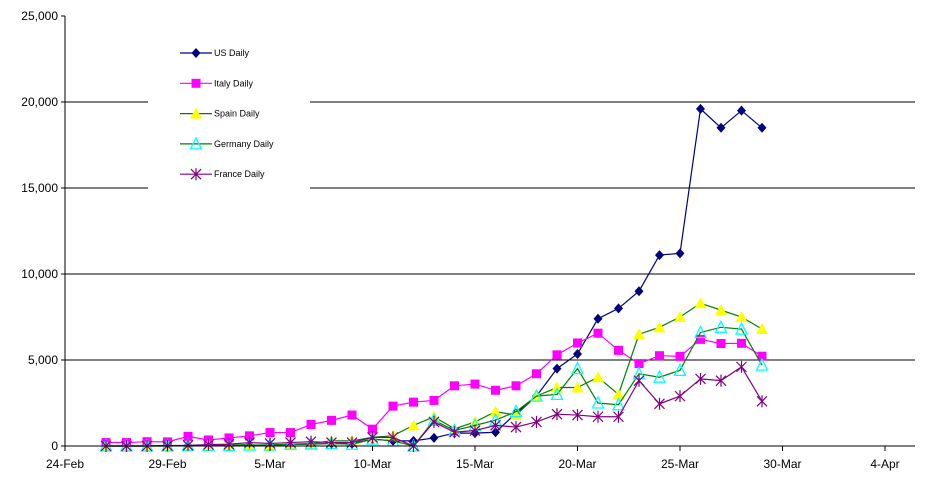  I want to click on legend-item-germany-daily: Germany Daily, so click(227, 143).